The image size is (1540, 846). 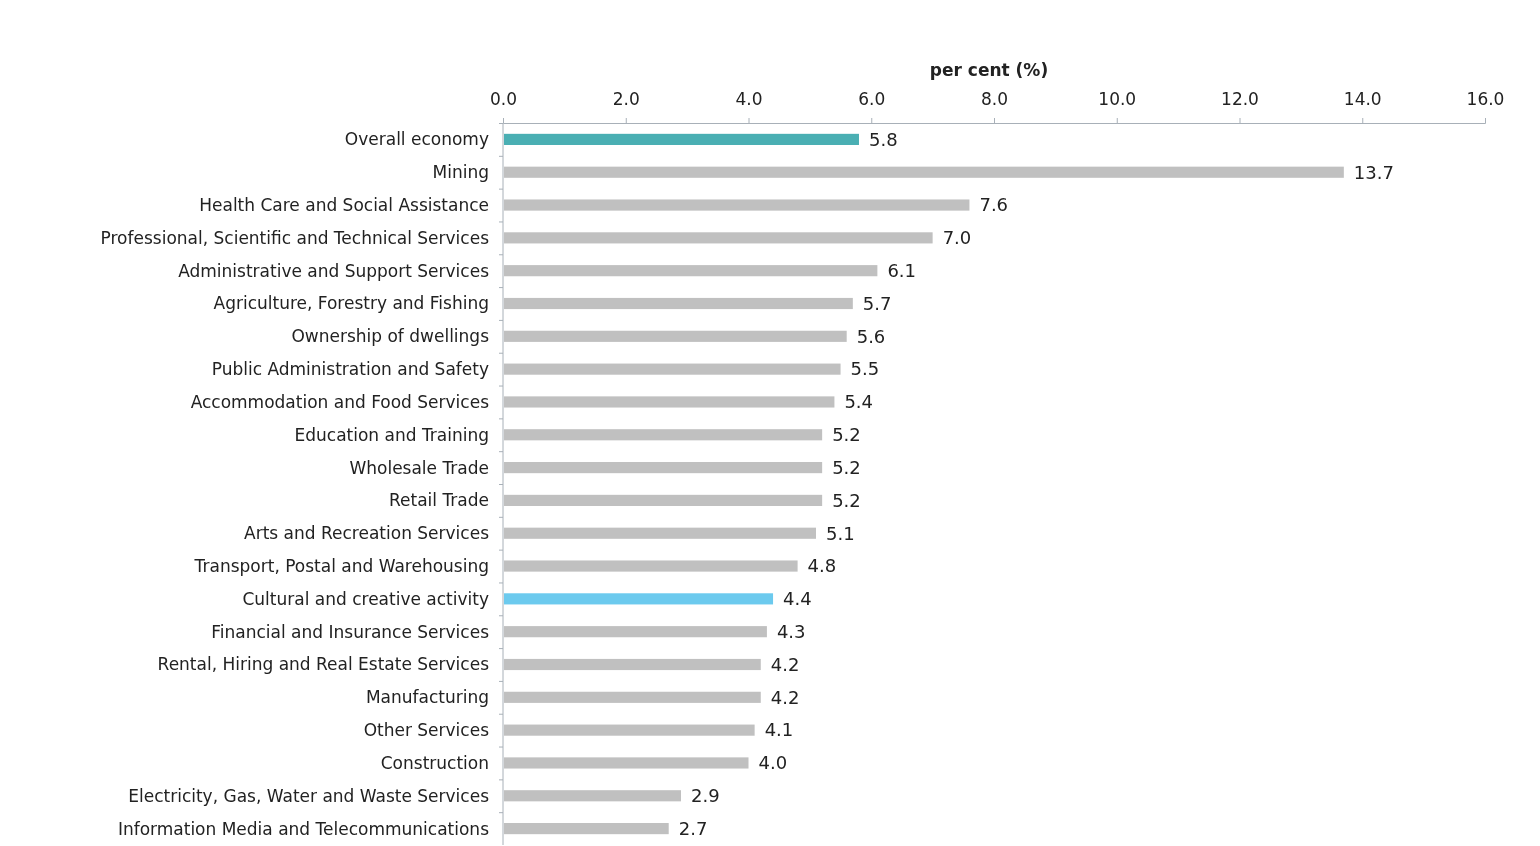 I want to click on y-tick-label: Electricity, Gas, Water and Waste Services, so click(x=309, y=795).